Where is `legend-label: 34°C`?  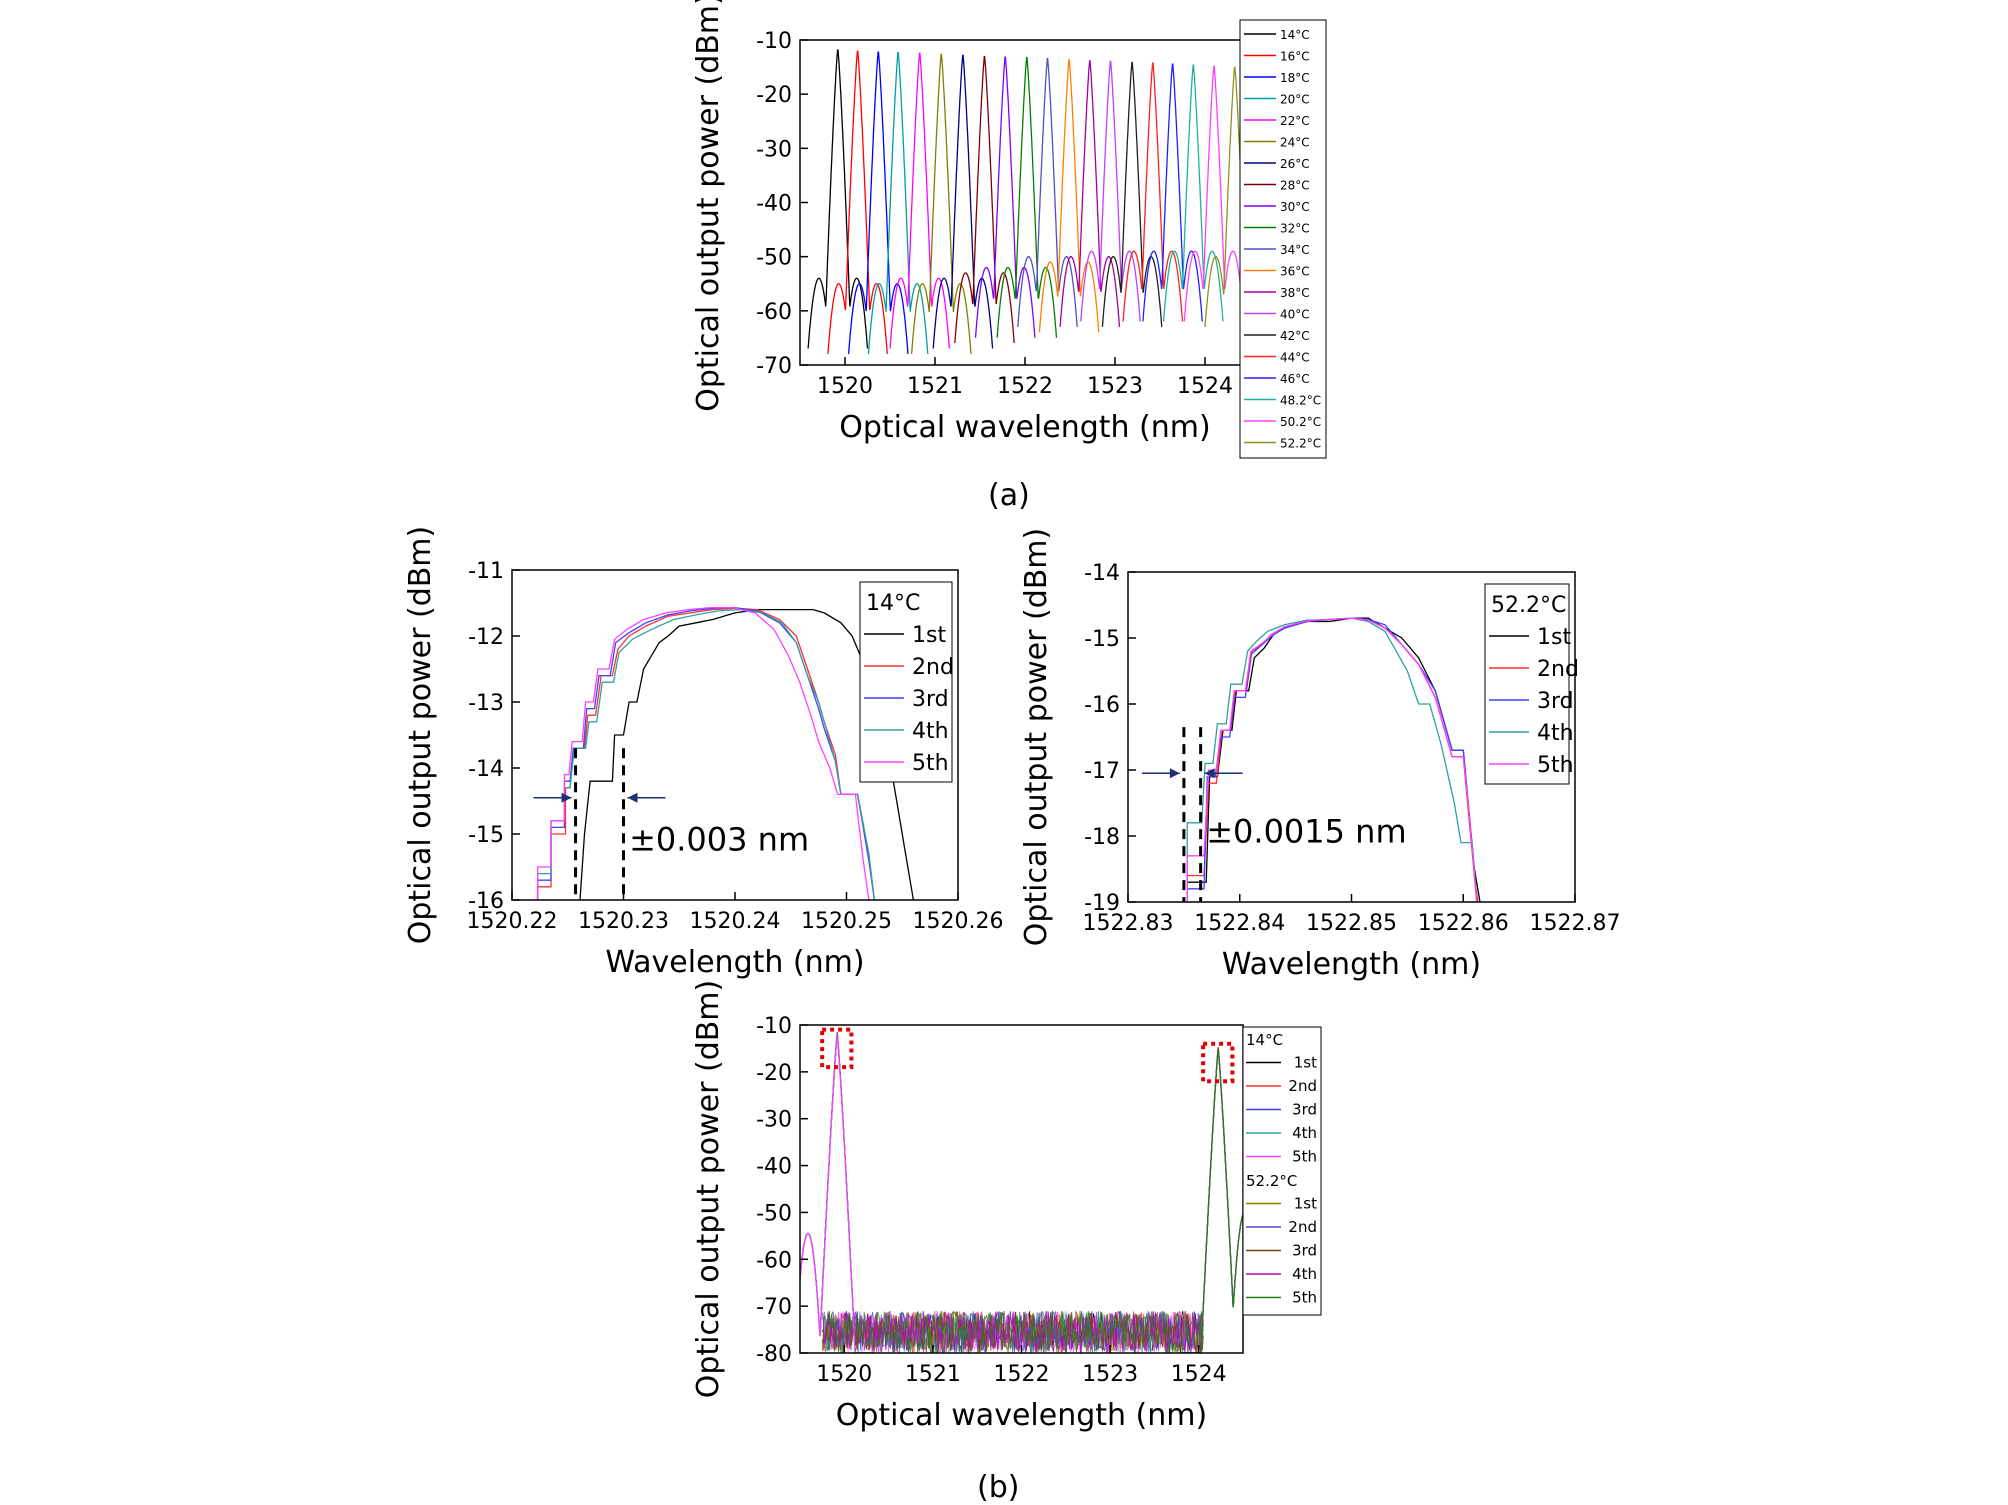 legend-label: 34°C is located at coordinates (1295, 250).